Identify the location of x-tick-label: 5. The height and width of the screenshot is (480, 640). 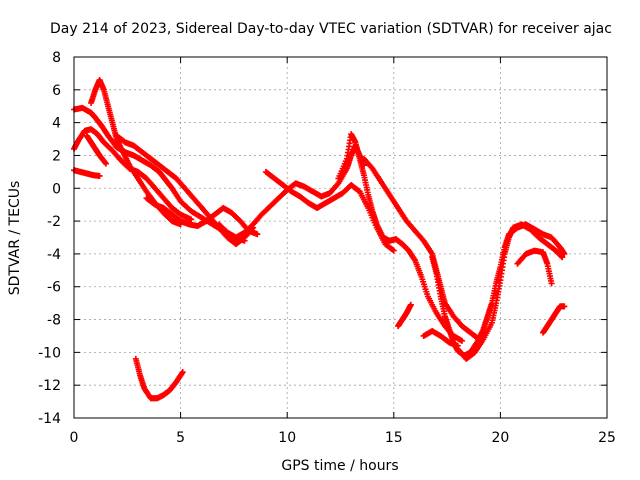
(180, 438).